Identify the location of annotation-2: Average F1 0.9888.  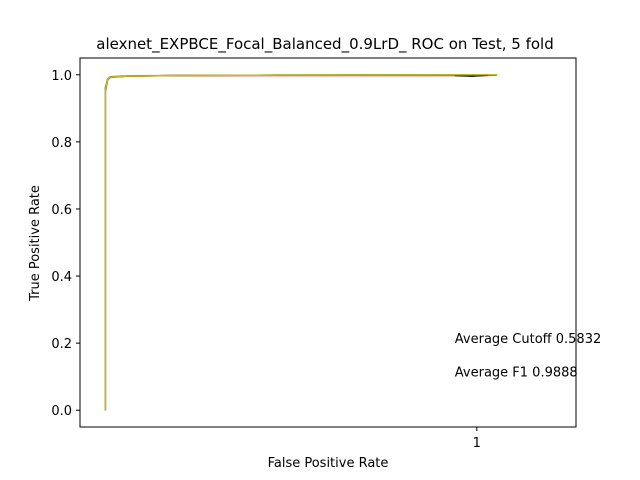
(516, 373).